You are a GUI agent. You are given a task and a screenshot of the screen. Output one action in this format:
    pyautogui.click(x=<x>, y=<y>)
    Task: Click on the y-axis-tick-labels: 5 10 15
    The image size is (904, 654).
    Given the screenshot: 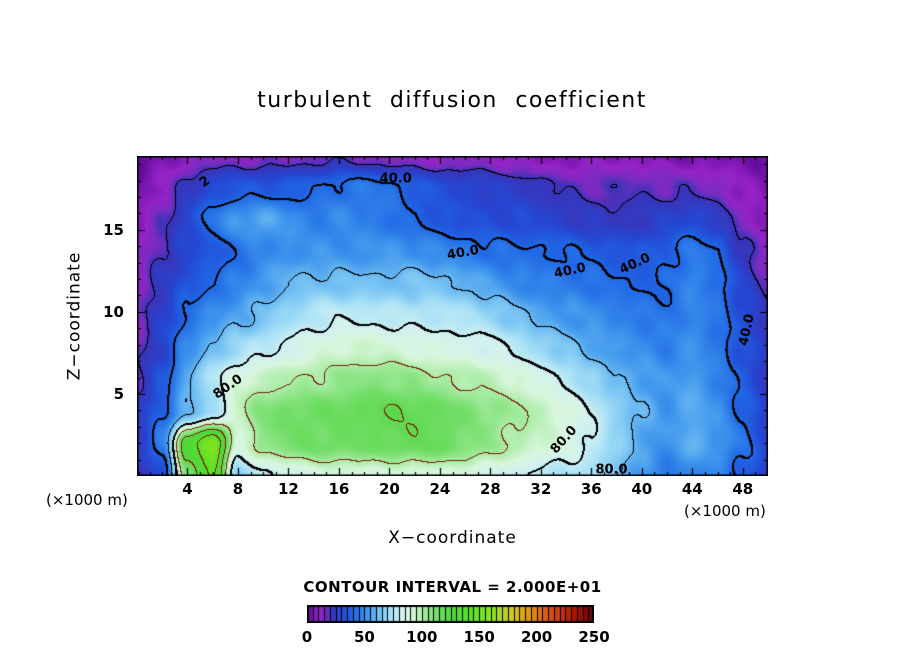 What is the action you would take?
    pyautogui.click(x=111, y=316)
    